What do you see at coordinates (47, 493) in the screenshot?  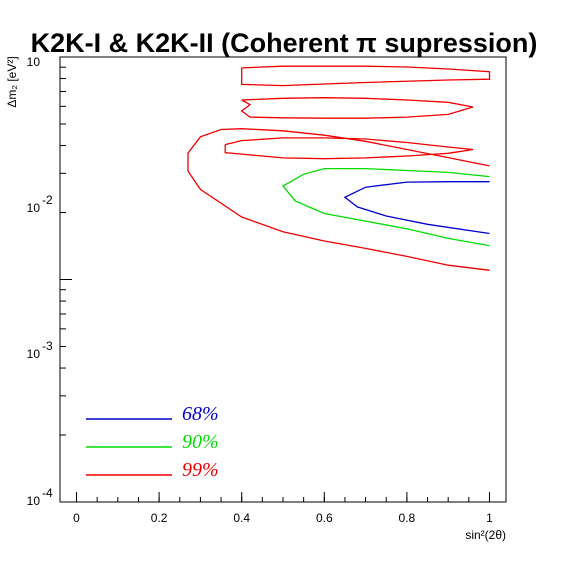 I see `y-tick-exponent: -4` at bounding box center [47, 493].